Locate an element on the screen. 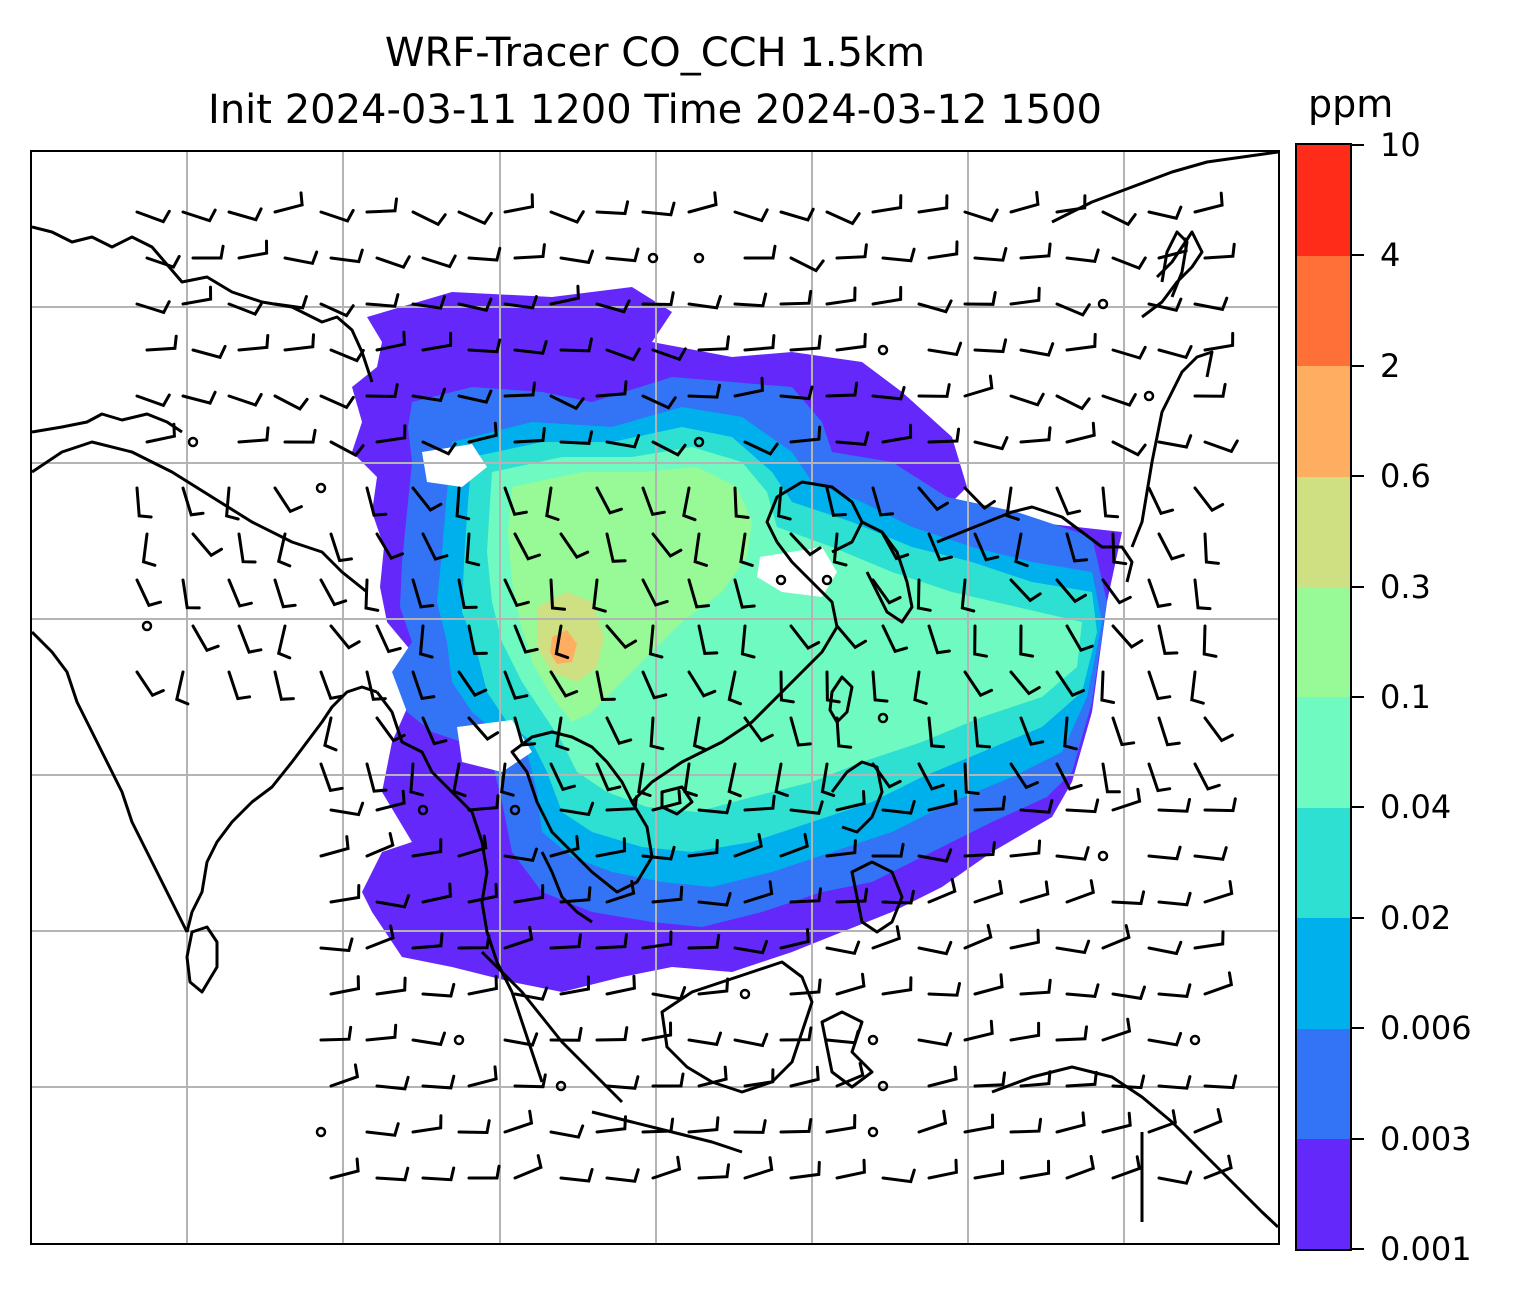 Image resolution: width=1528 pixels, height=1306 pixels. coastline-gulf-thailand is located at coordinates (566, 887).